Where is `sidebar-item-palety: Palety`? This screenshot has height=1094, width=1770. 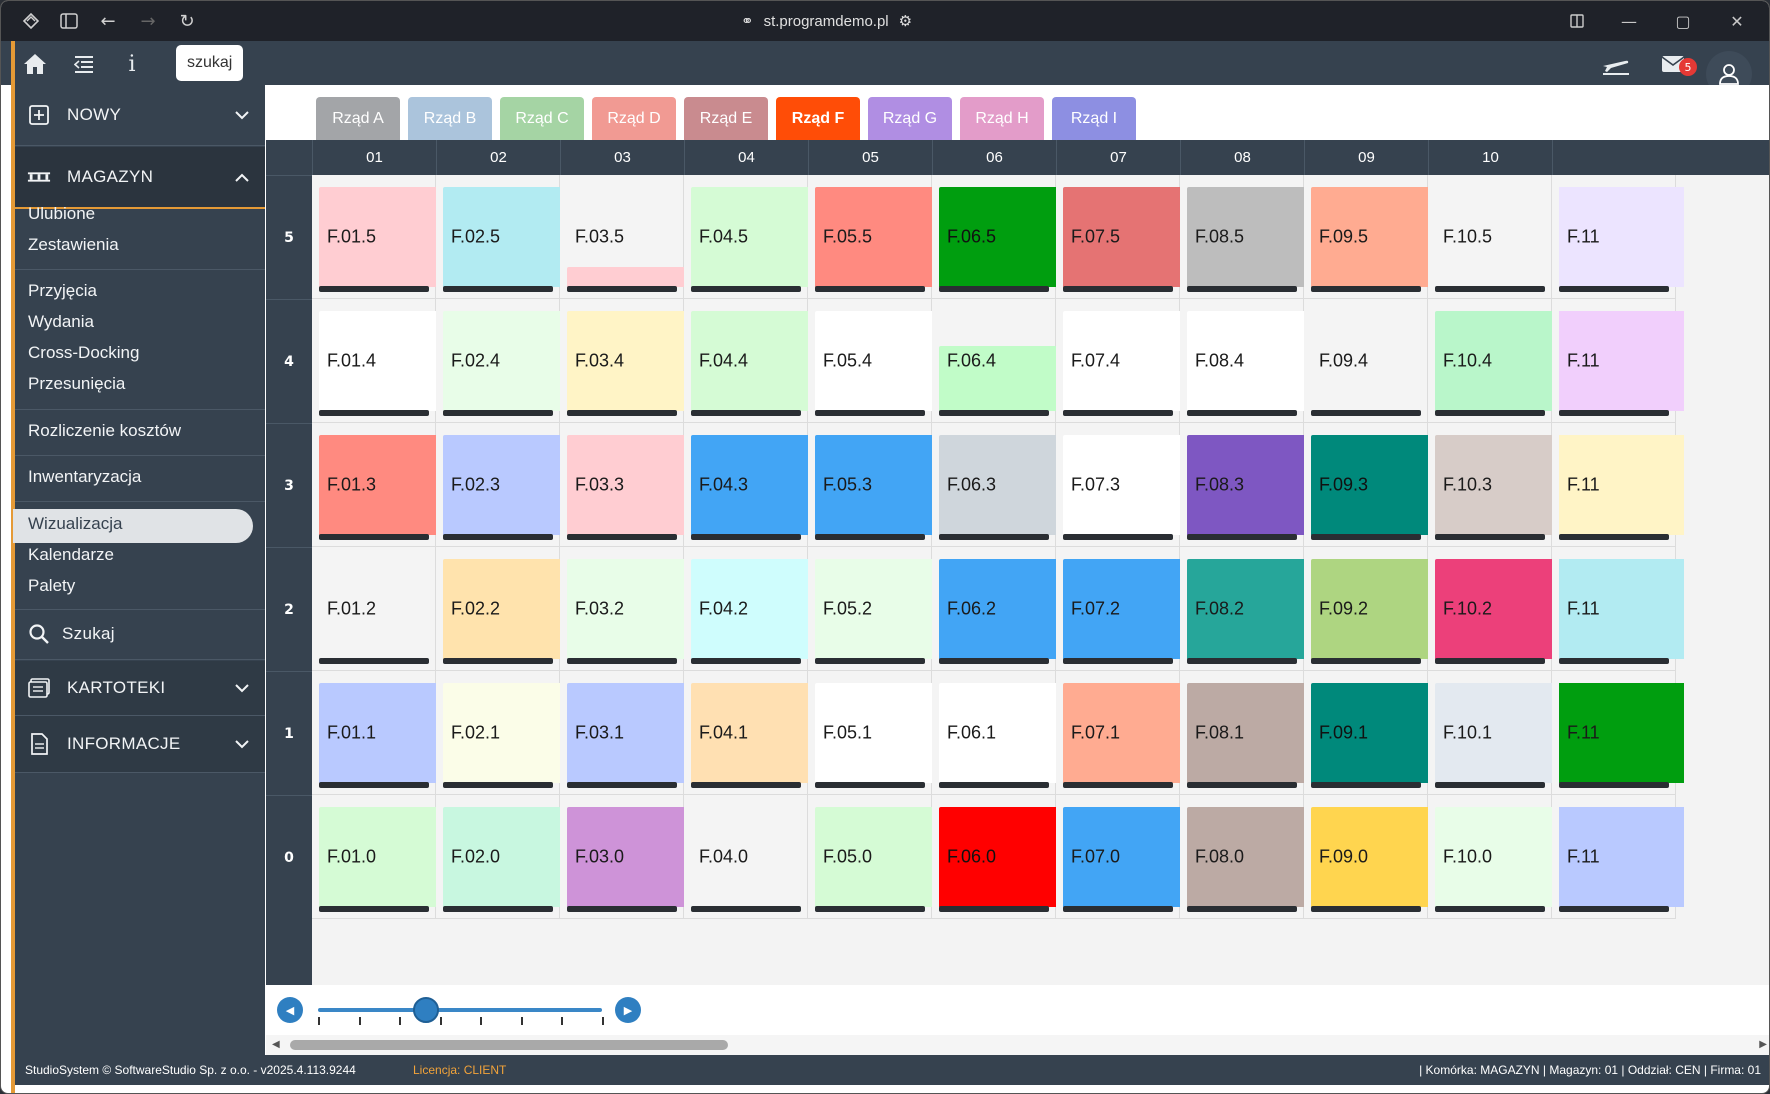 sidebar-item-palety: Palety is located at coordinates (52, 585).